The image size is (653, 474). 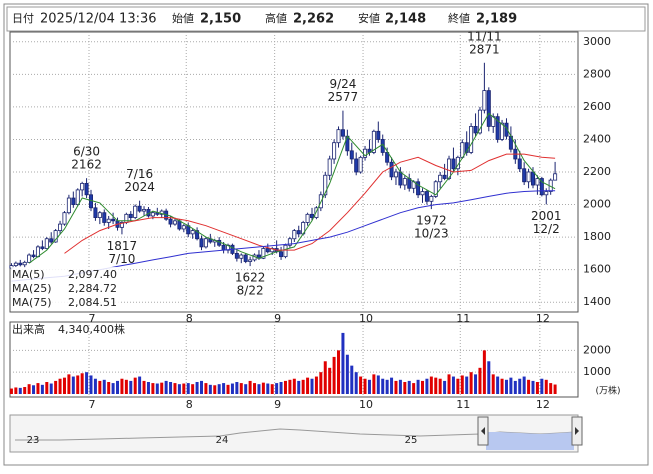 What do you see at coordinates (295, 434) in the screenshot?
I see `navigator-line` at bounding box center [295, 434].